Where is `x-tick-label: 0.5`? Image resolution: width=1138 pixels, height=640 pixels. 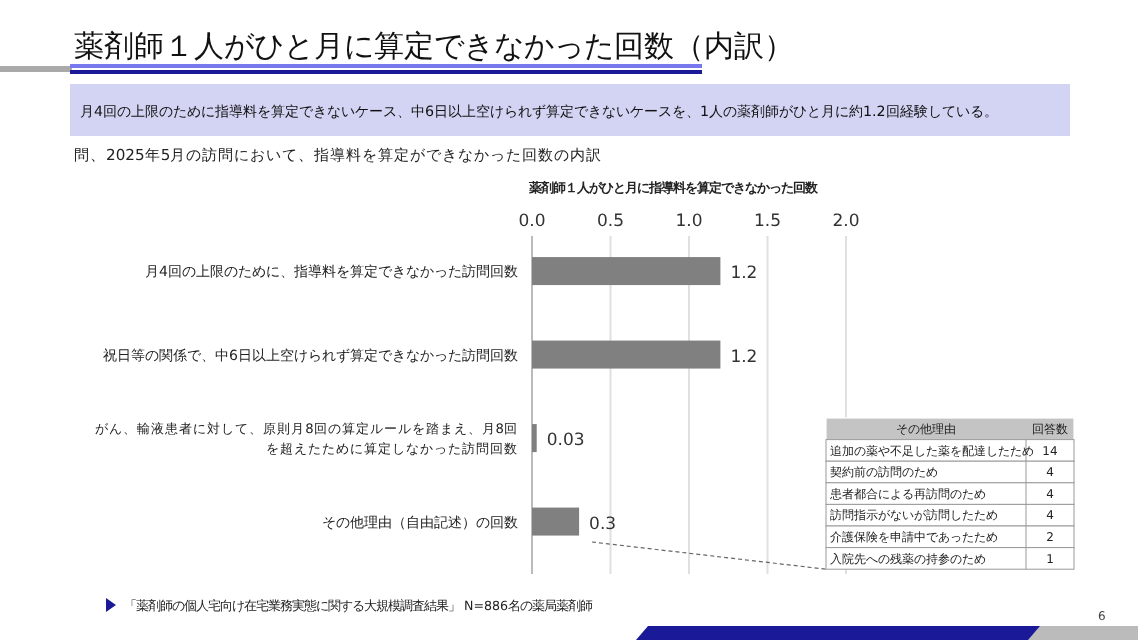
x-tick-label: 0.5 is located at coordinates (610, 222).